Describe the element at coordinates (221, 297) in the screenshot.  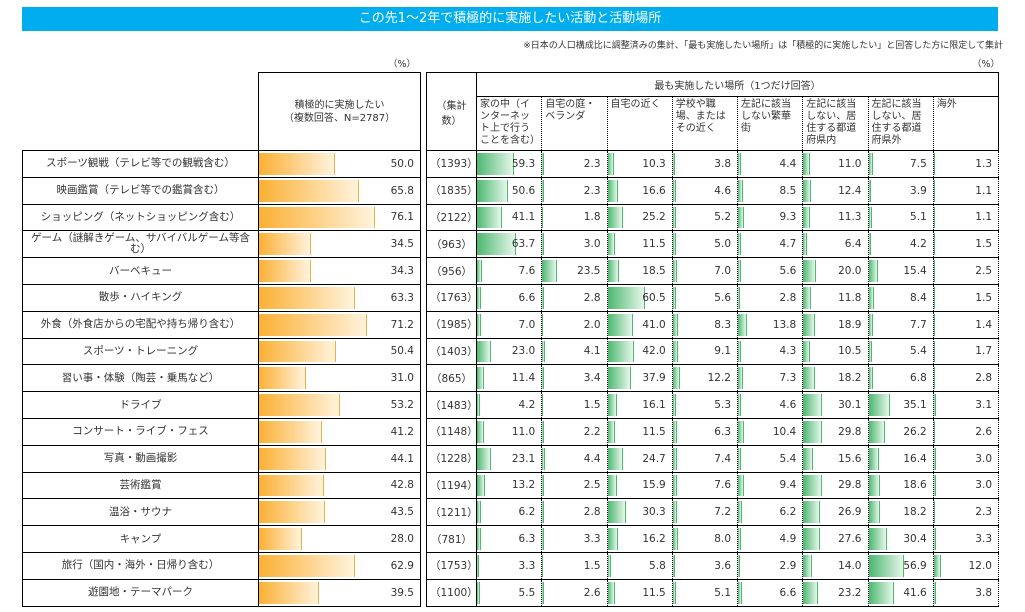
I see `table-row: 散歩・ハイキング 63.3` at that location.